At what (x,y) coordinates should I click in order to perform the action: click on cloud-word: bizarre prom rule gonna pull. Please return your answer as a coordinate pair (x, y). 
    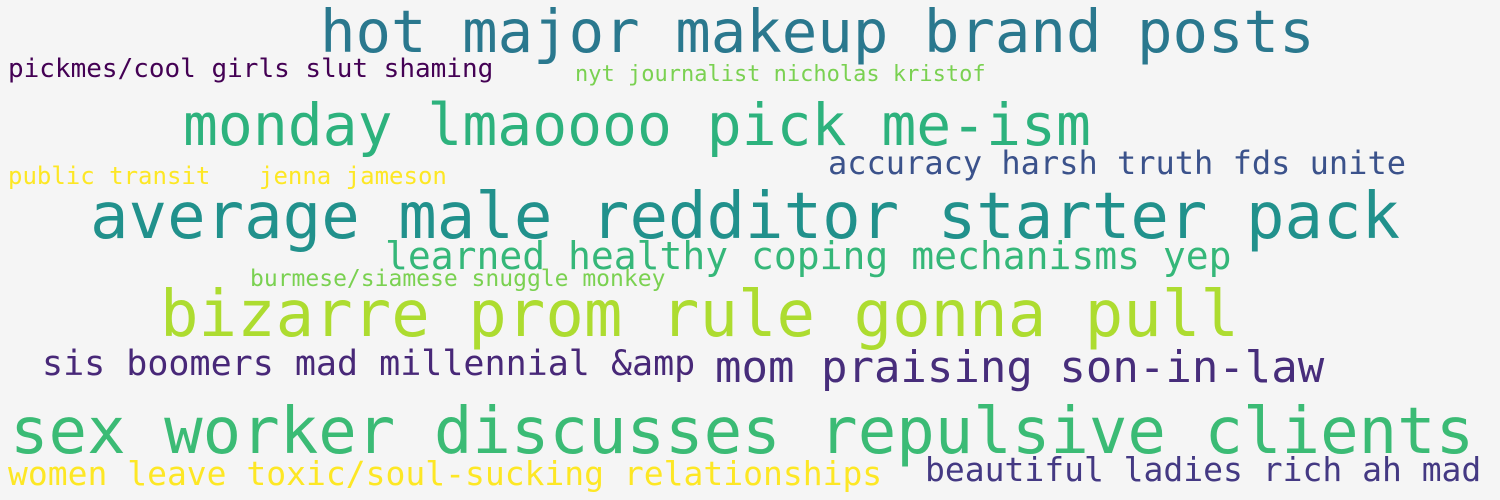
    Looking at the image, I should click on (699, 315).